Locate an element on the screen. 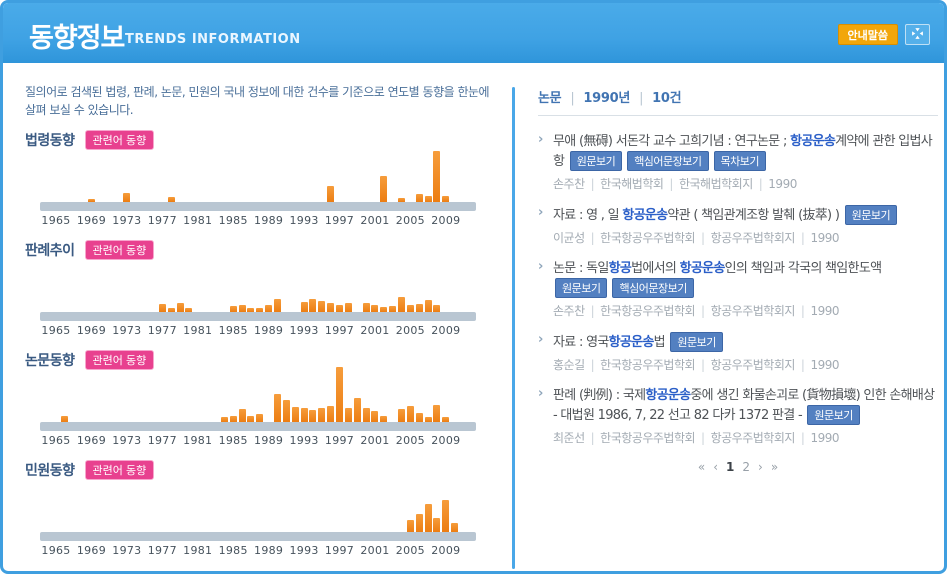 This screenshot has height=574, width=947. axis-year-label: 1985 is located at coordinates (233, 550).